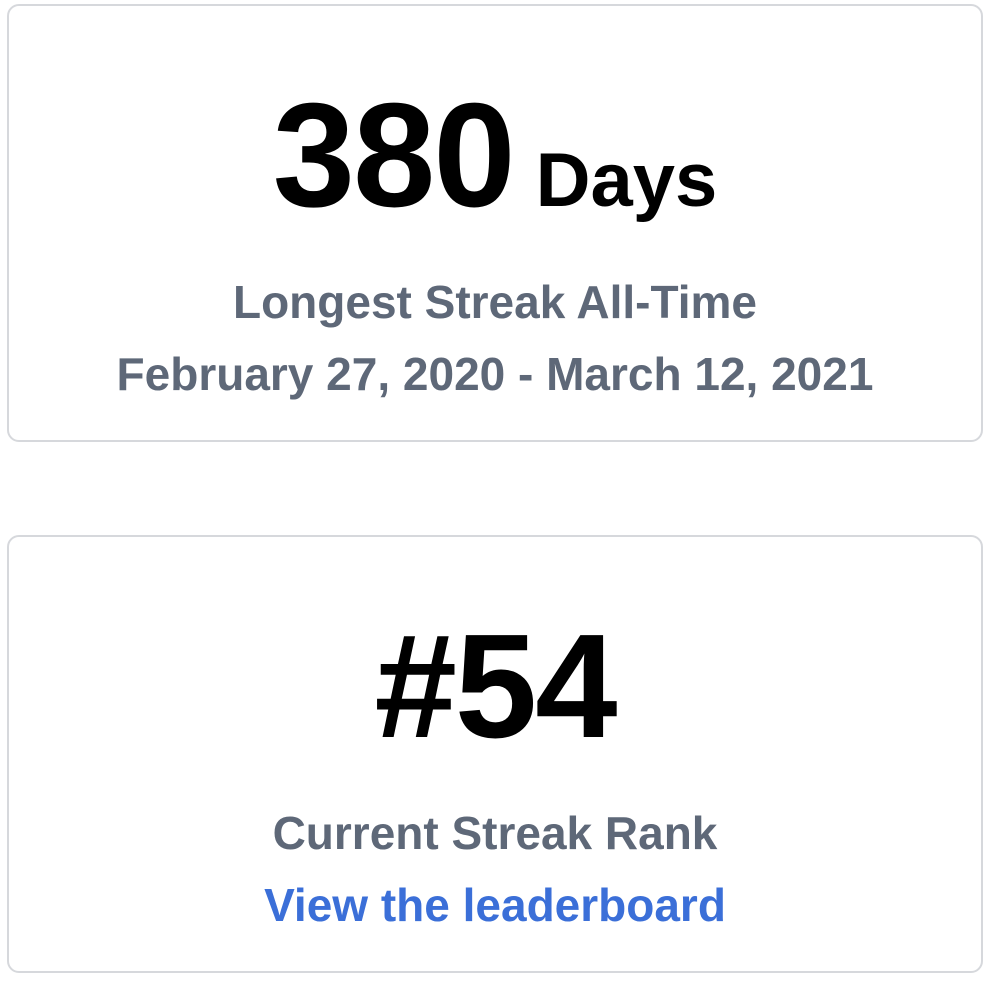 The width and height of the screenshot is (994, 990). What do you see at coordinates (495, 833) in the screenshot?
I see `current-rank-label: Current Streak Rank` at bounding box center [495, 833].